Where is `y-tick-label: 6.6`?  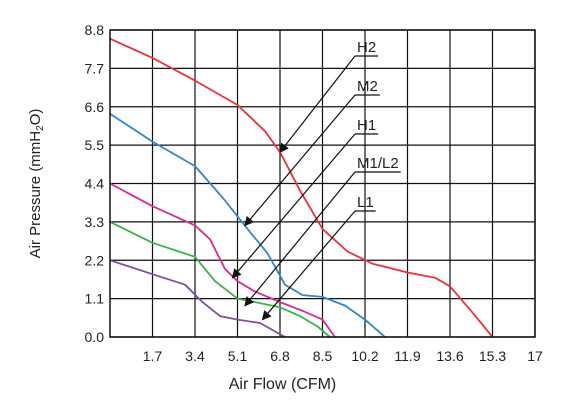
y-tick-label: 6.6 is located at coordinates (95, 107).